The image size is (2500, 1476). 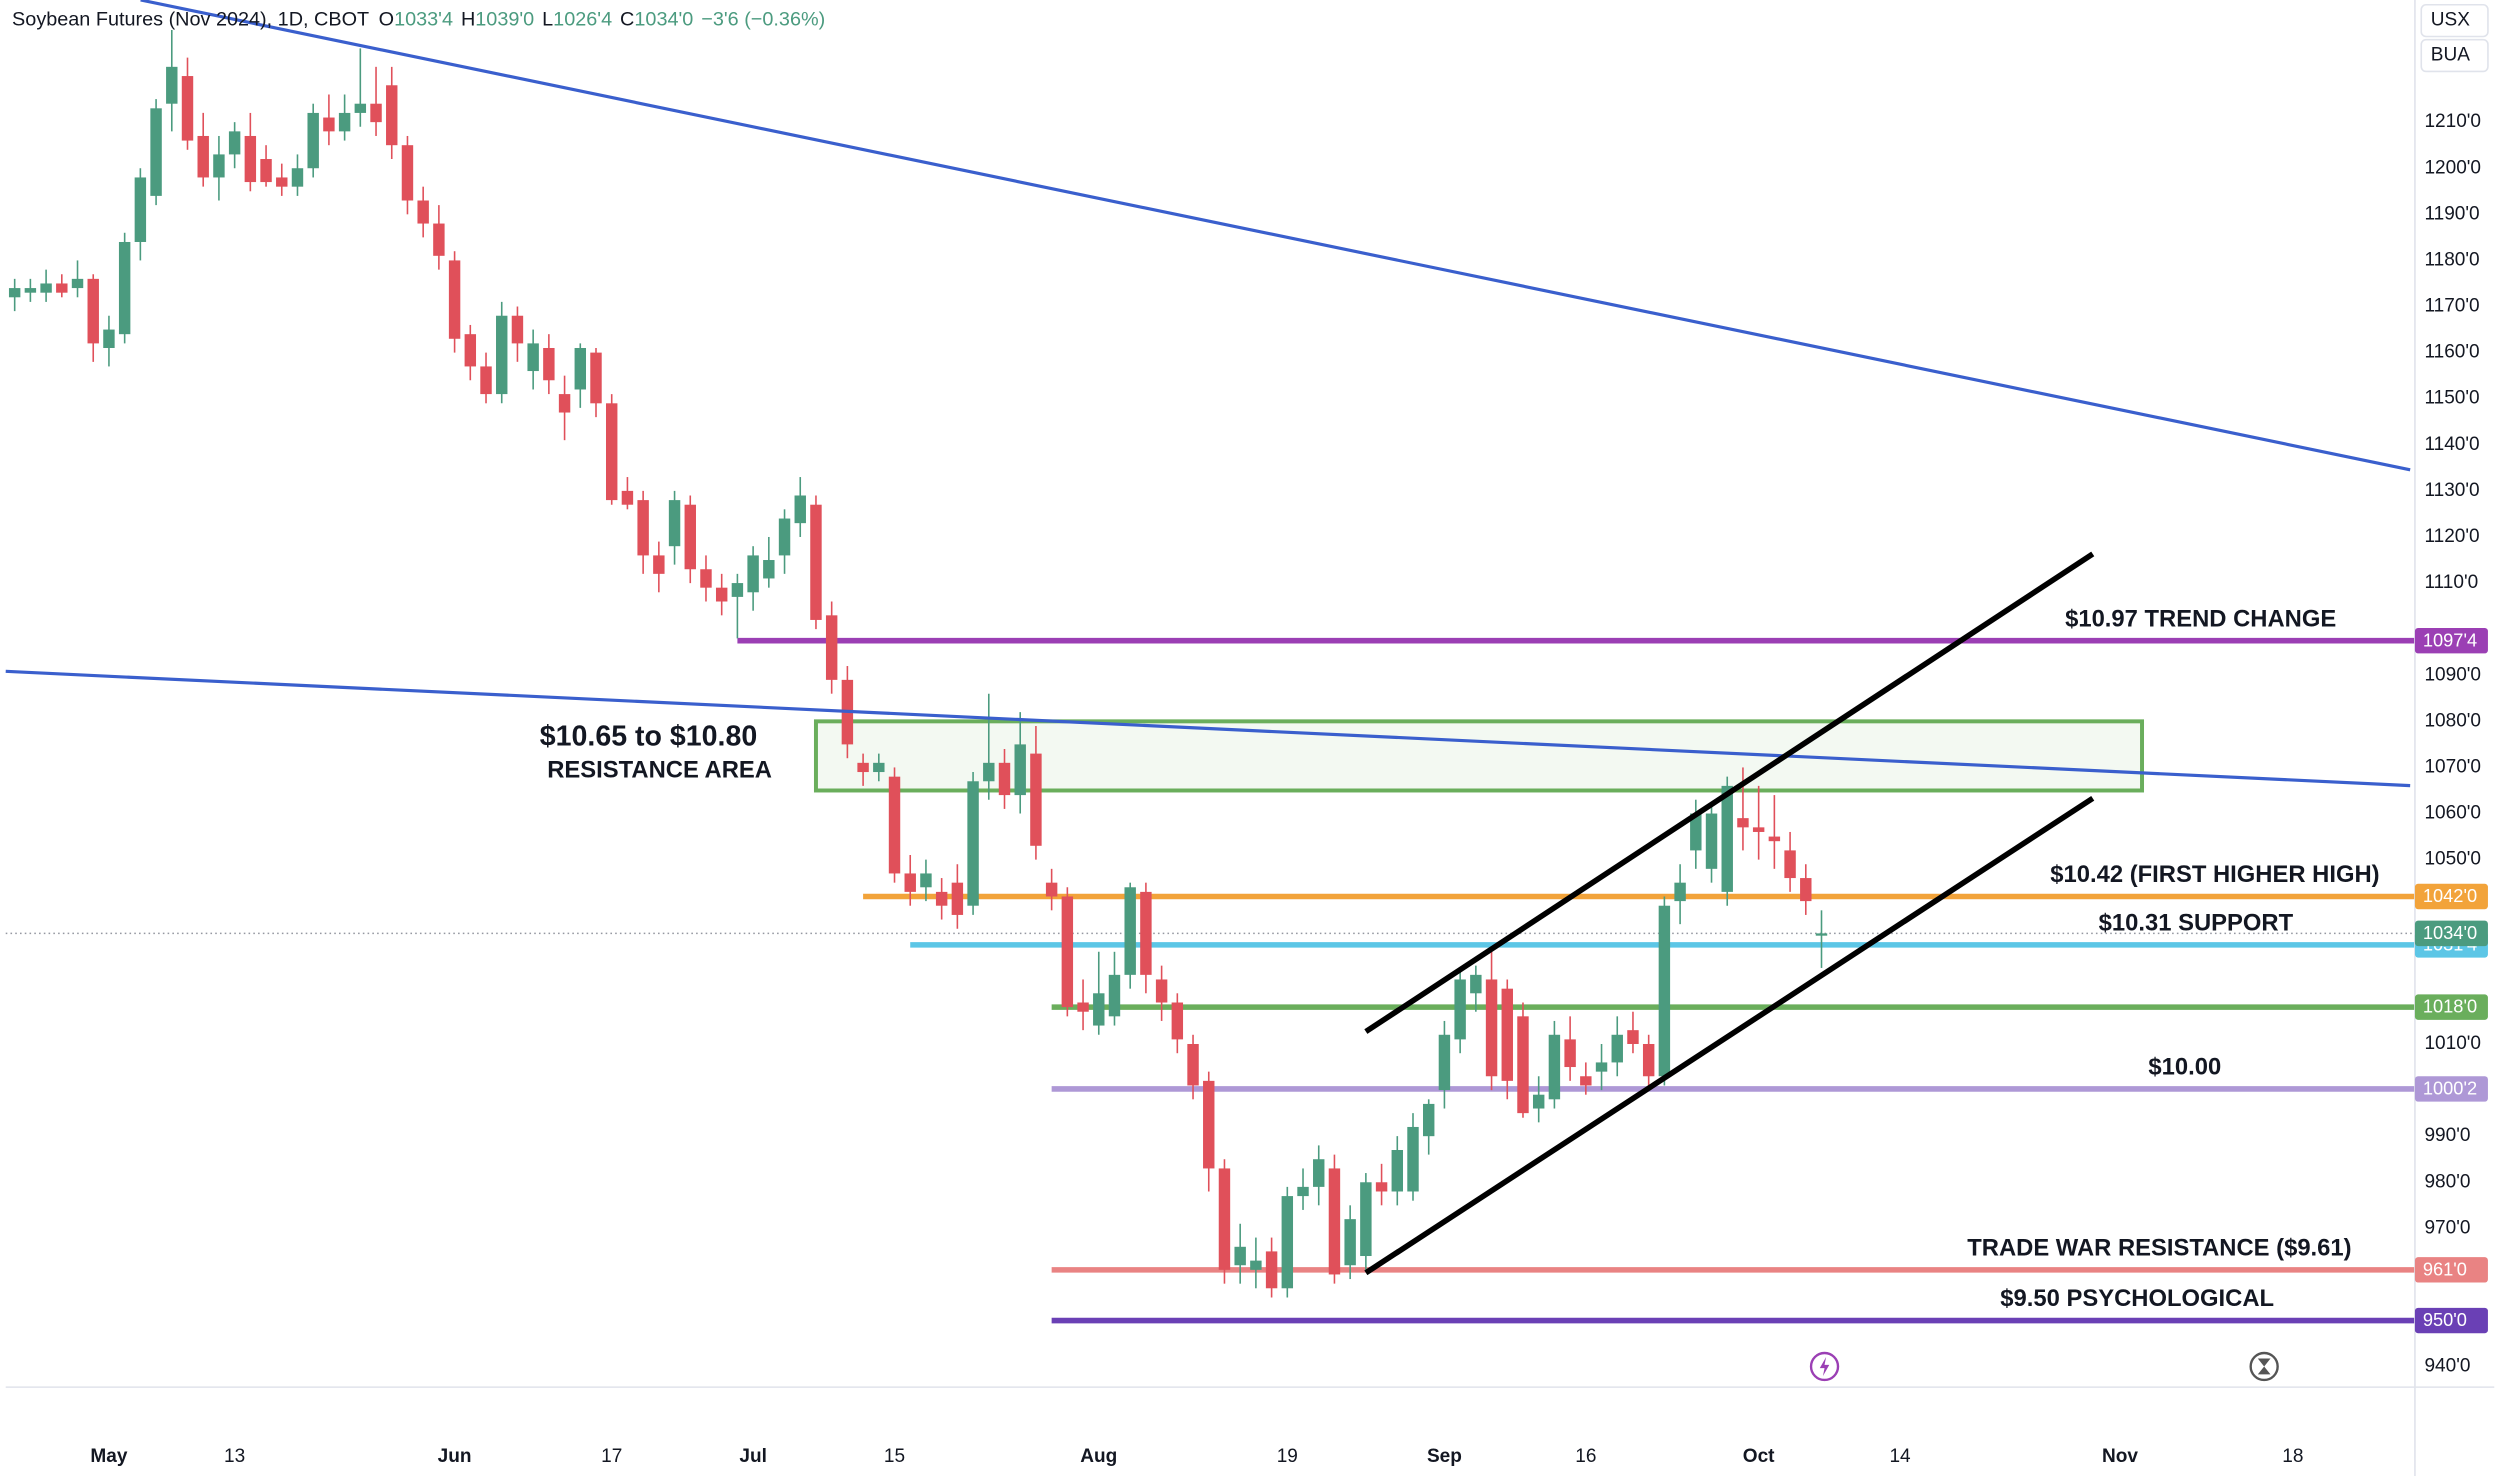 I want to click on badges: USX BUA, so click(x=2454, y=38).